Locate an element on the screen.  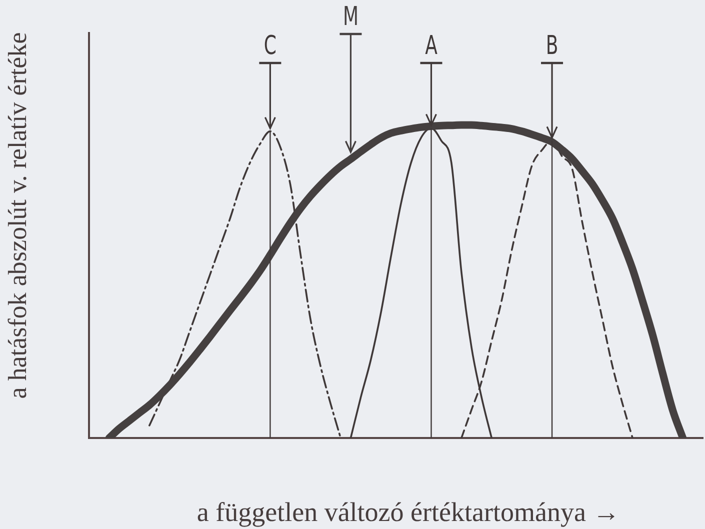
text: C is located at coordinates (270, 45).